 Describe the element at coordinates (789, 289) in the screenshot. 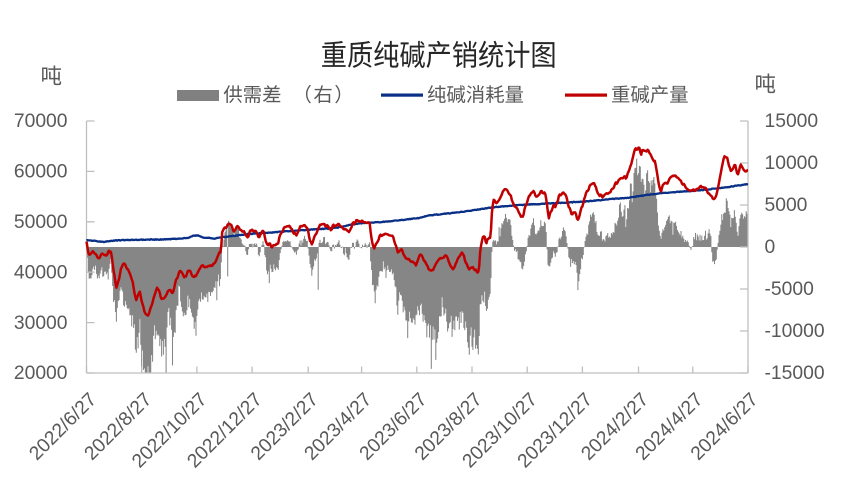

I see `svg-text: -5000` at that location.